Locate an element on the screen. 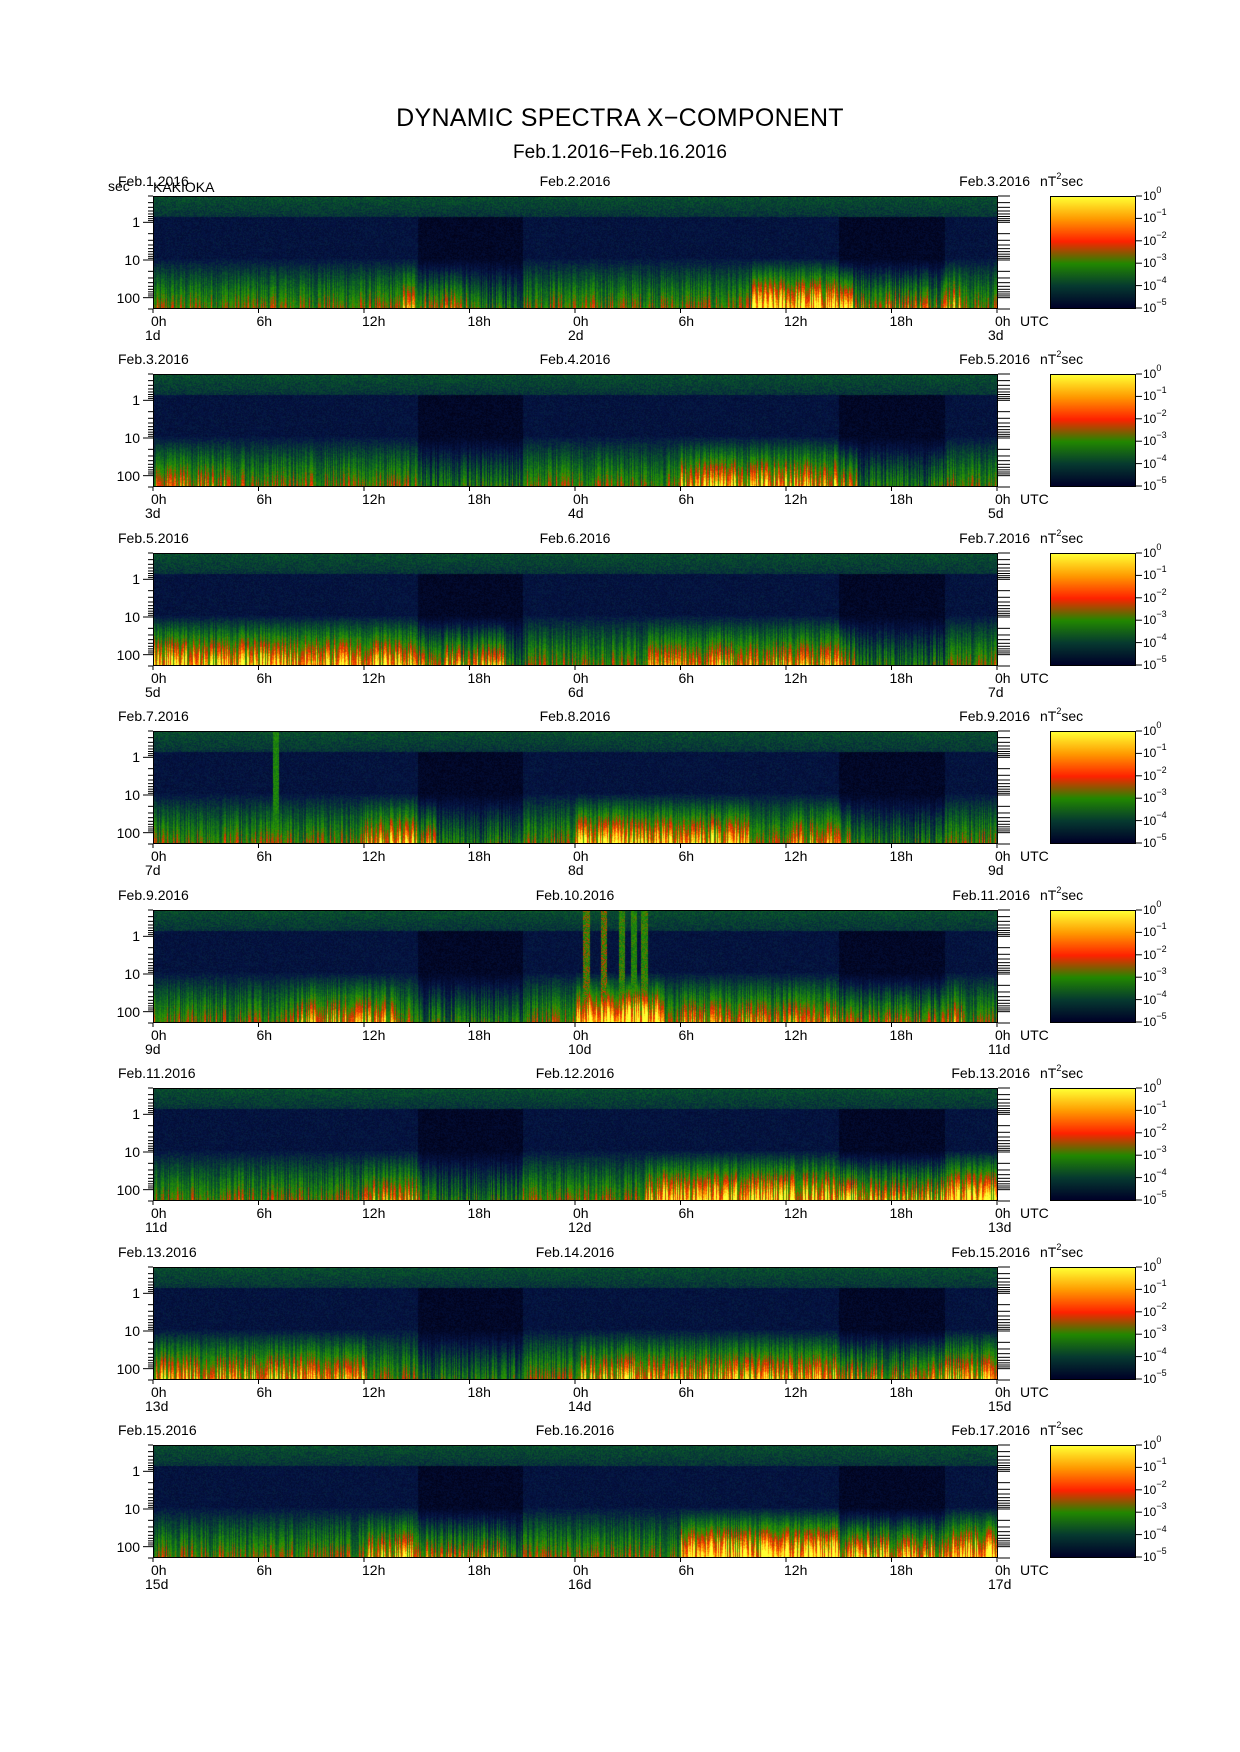 Image resolution: width=1240 pixels, height=1752 pixels. colorbar-tick-label: 10⁻⁴ is located at coordinates (1155, 285).